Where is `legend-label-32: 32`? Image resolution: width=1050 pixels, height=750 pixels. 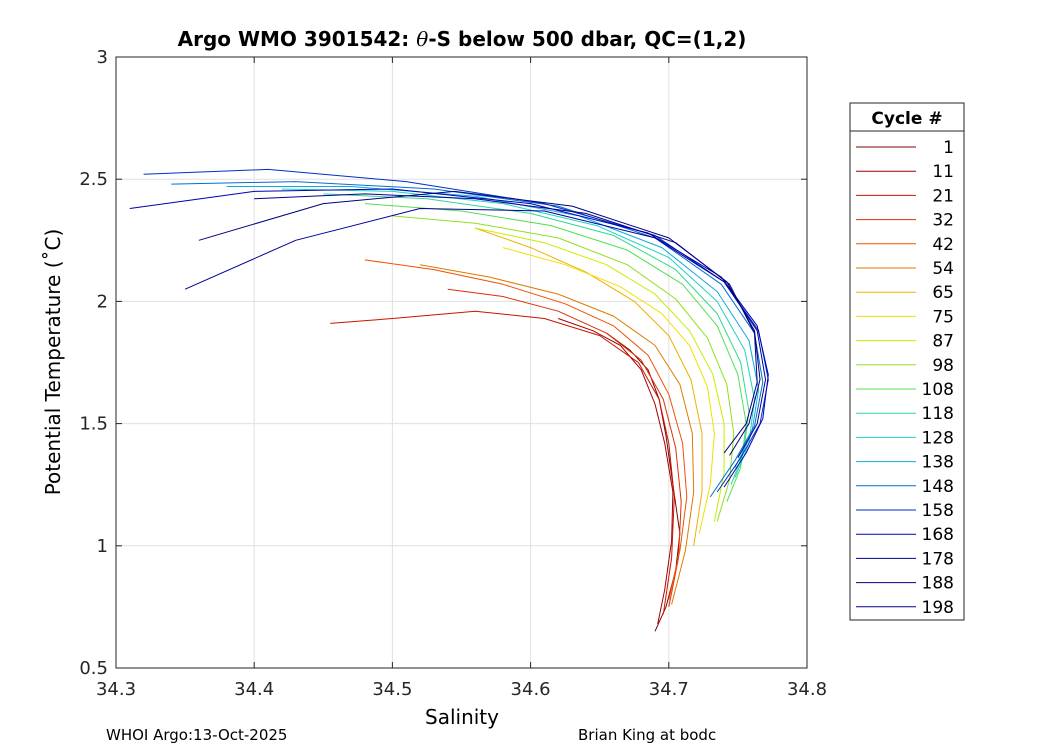 legend-label-32: 32 is located at coordinates (943, 221).